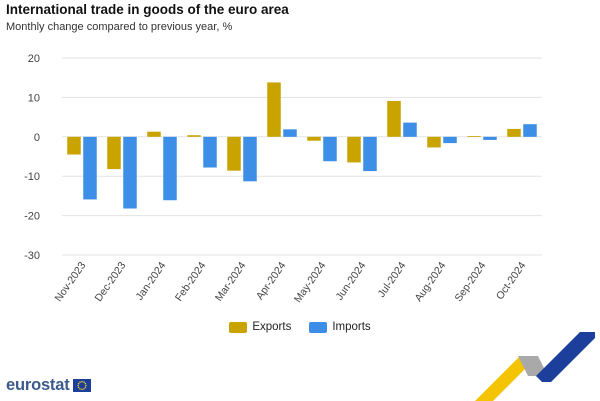  What do you see at coordinates (191, 282) in the screenshot?
I see `x-tick-label: Feb-2024` at bounding box center [191, 282].